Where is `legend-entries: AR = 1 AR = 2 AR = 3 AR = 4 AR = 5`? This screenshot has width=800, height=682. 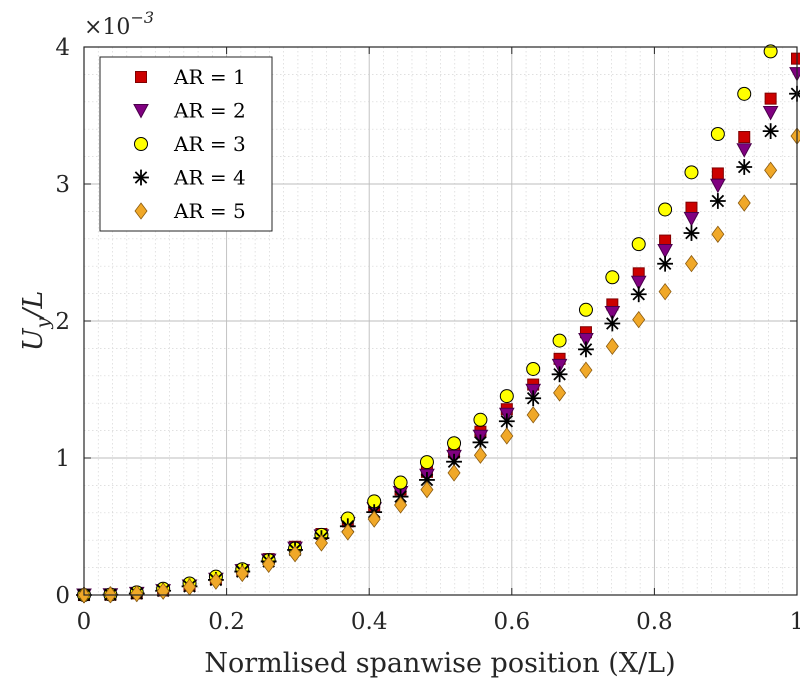
legend-entries: AR = 1 AR = 2 AR = 3 AR = 4 AR = 5 is located at coordinates (189, 144).